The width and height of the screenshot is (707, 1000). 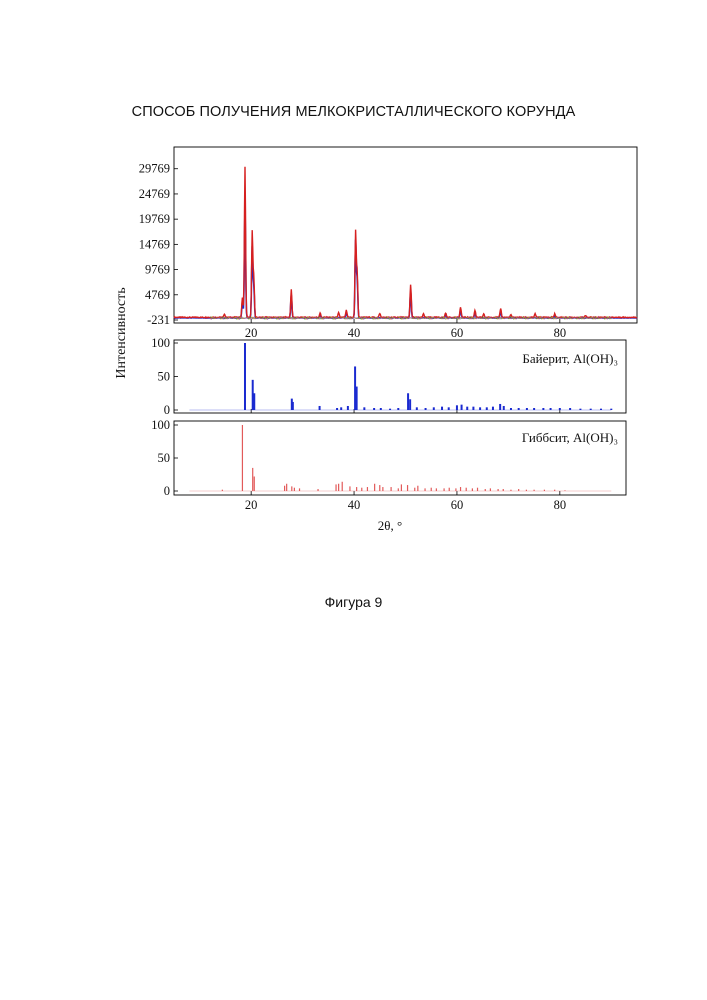 I want to click on gibbsite-label: Гиббсит, Al(OH)₃, so click(x=570, y=437).